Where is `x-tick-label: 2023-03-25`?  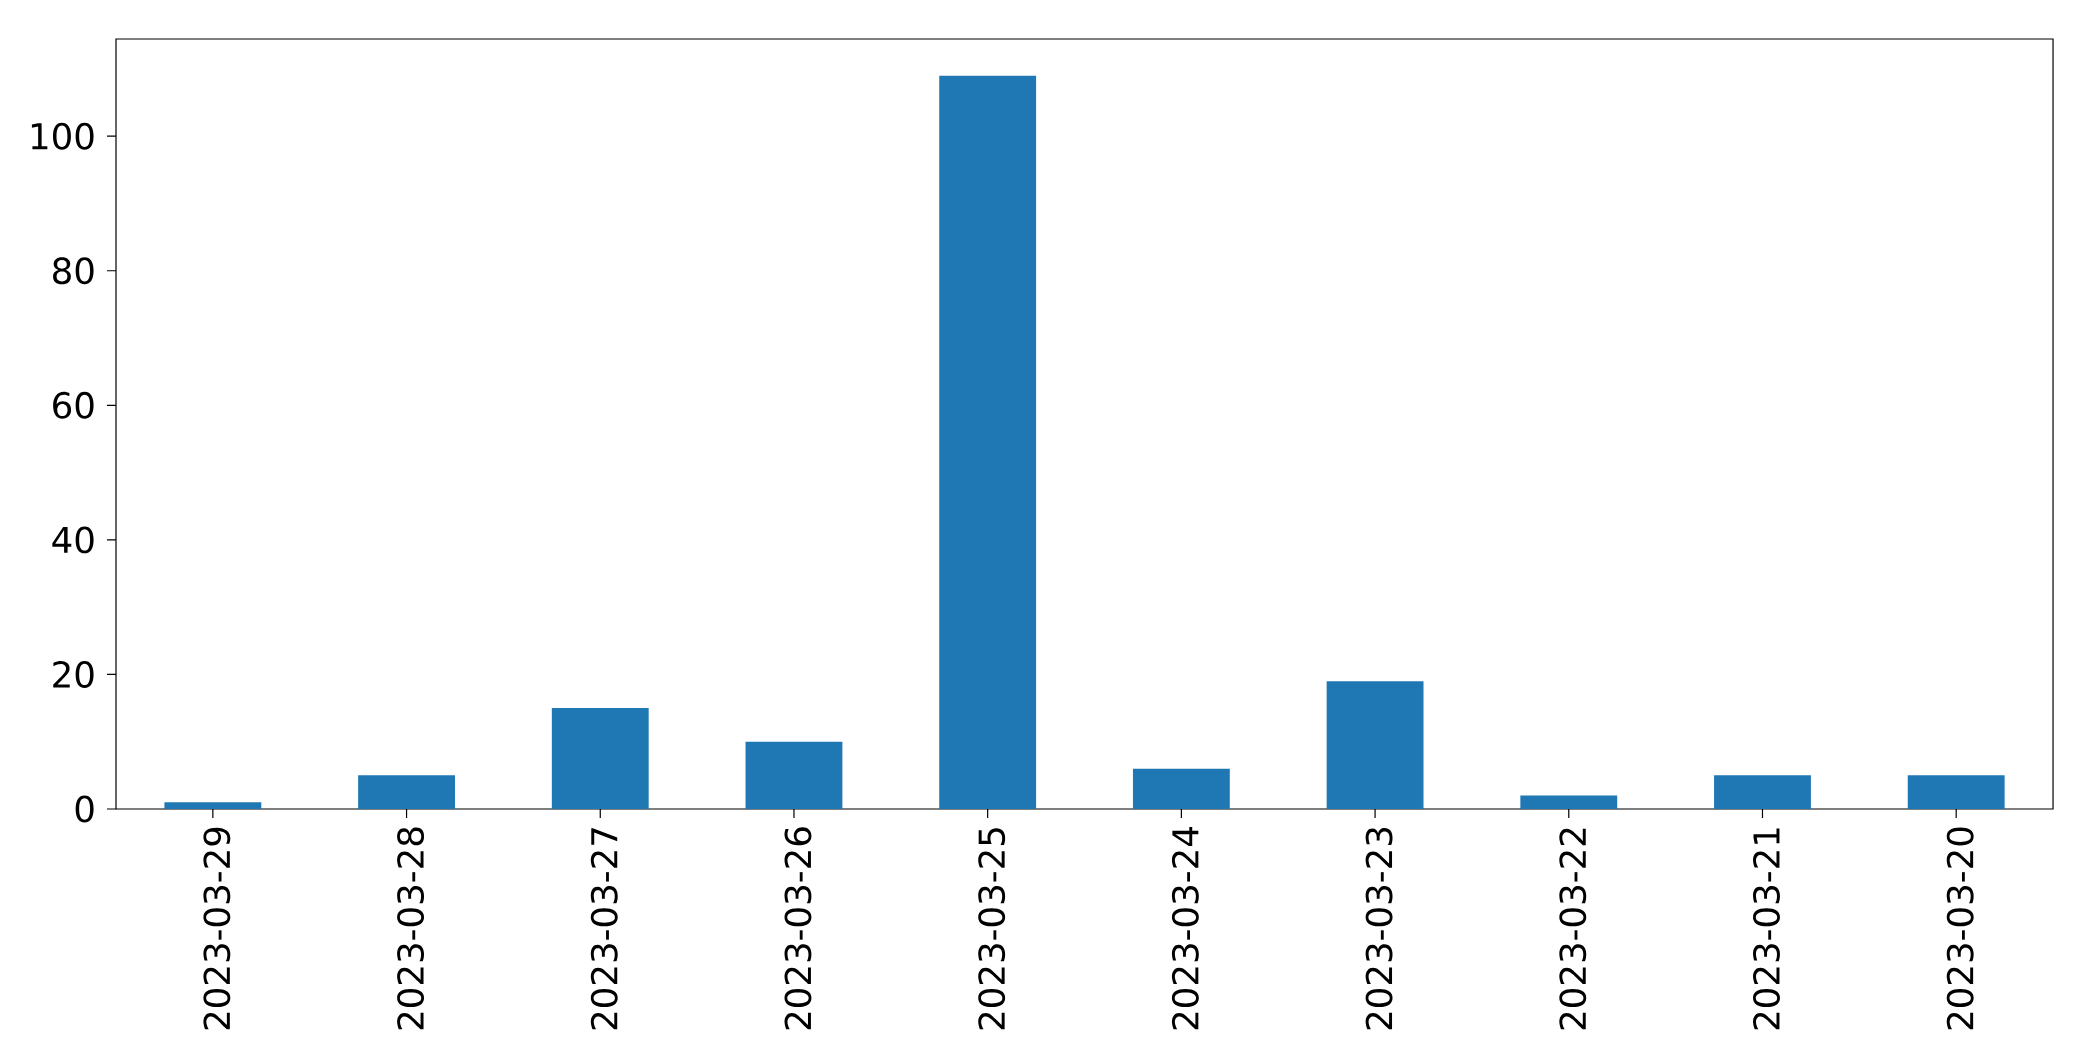
x-tick-label: 2023-03-25 is located at coordinates (992, 929).